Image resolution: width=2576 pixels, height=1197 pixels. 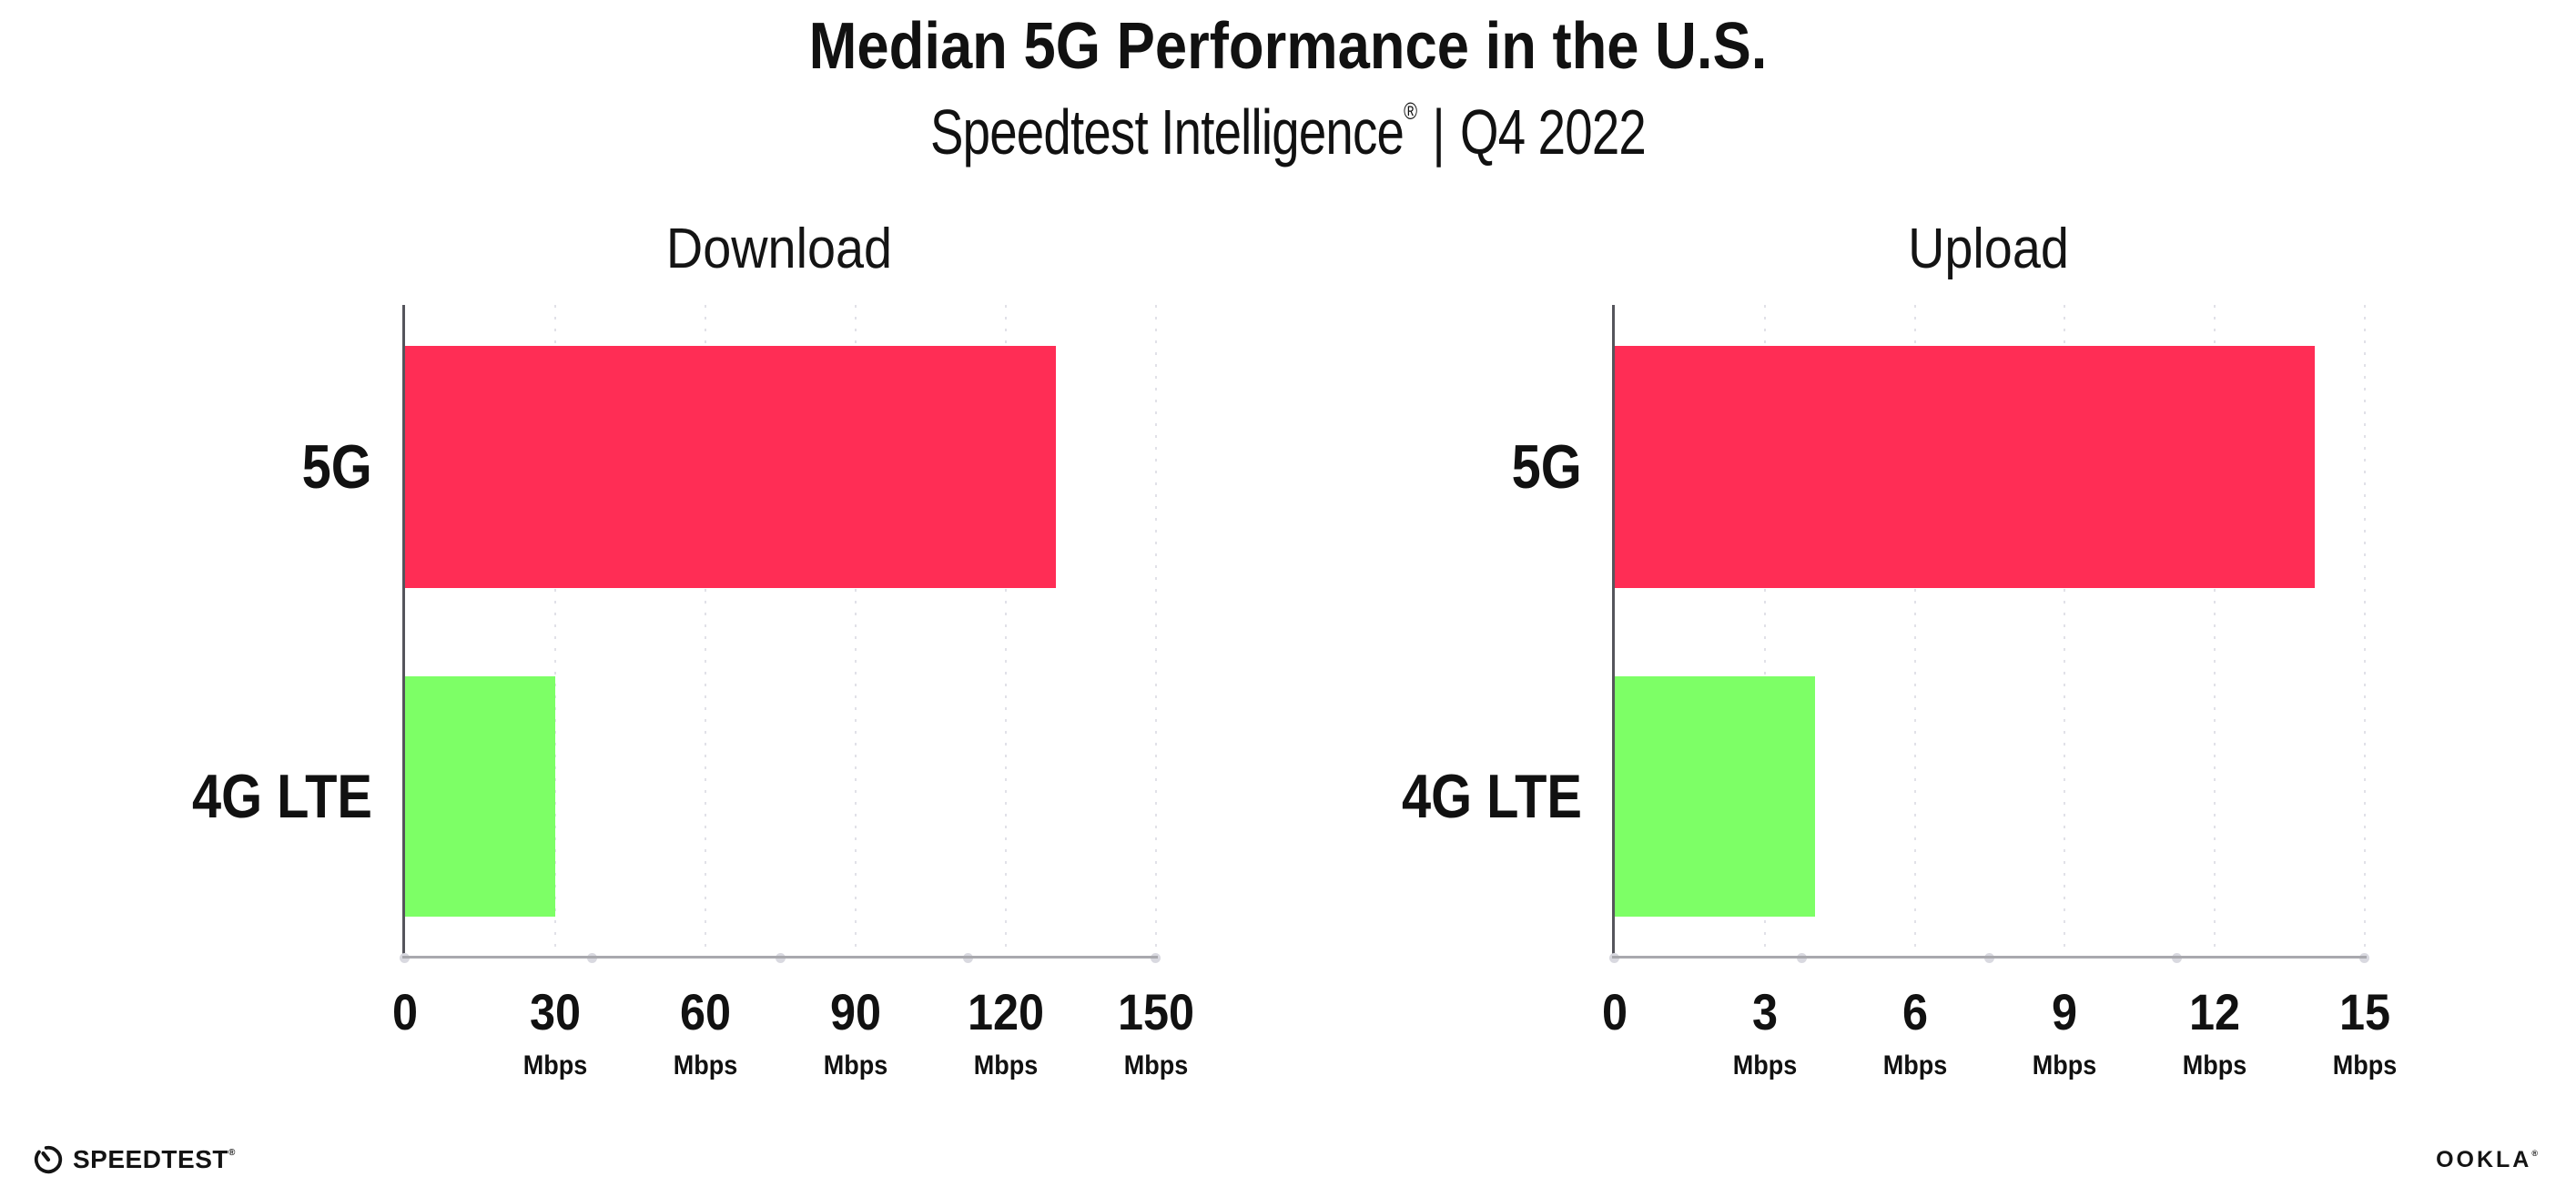 I want to click on page-title: Median 5G Performance in the U.S., so click(x=1288, y=47).